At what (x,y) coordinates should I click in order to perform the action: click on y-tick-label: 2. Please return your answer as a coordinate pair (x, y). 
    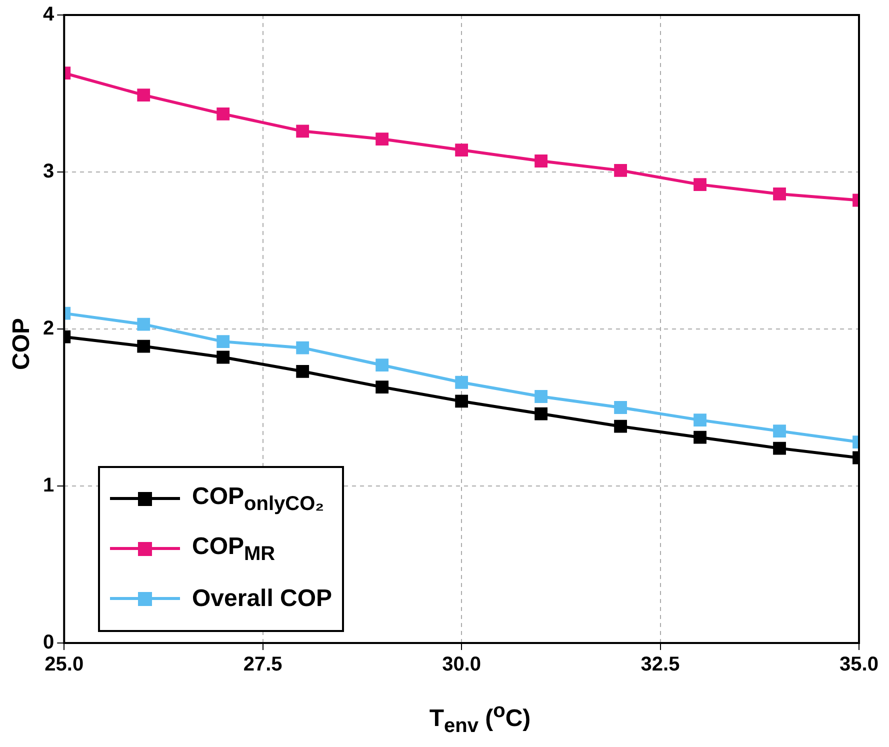
    Looking at the image, I should click on (48, 329).